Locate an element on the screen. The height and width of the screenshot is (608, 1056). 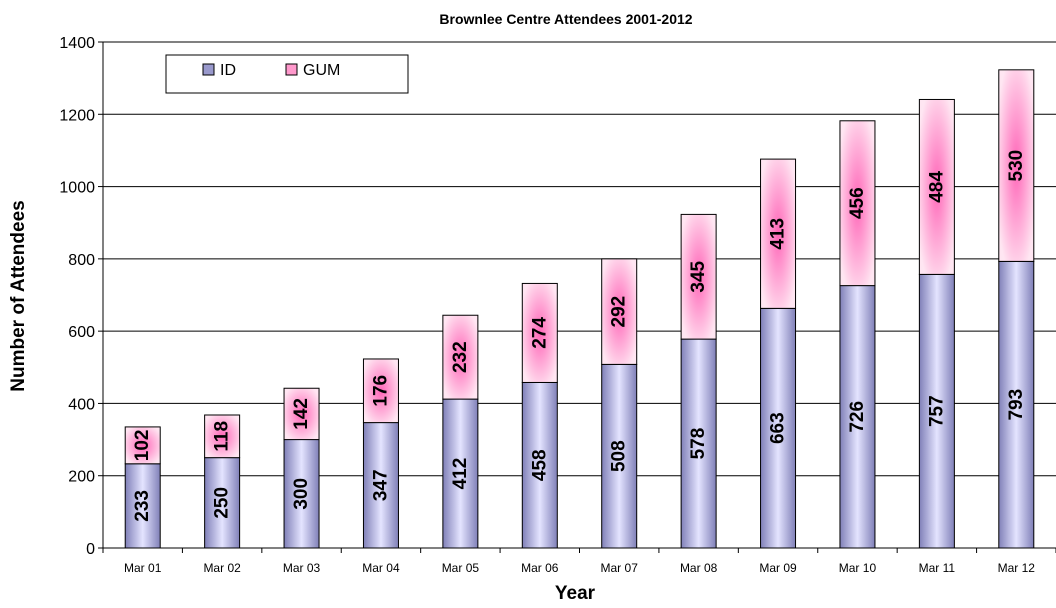
data-label-gum: 456 is located at coordinates (857, 203).